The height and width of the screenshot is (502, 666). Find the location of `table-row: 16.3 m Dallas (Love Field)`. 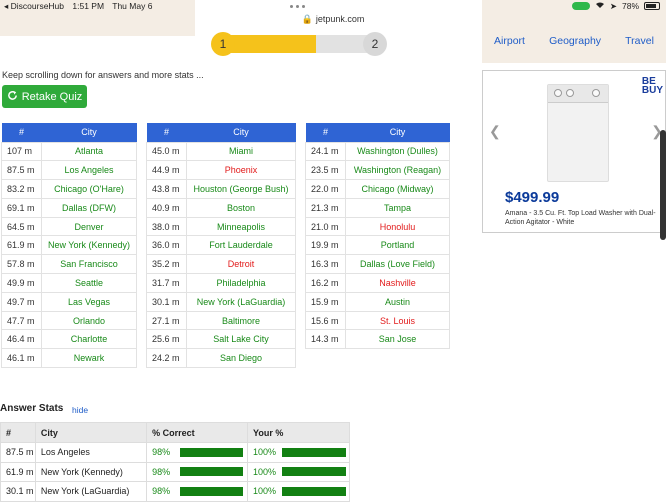

table-row: 16.3 m Dallas (Love Field) is located at coordinates (377, 264).